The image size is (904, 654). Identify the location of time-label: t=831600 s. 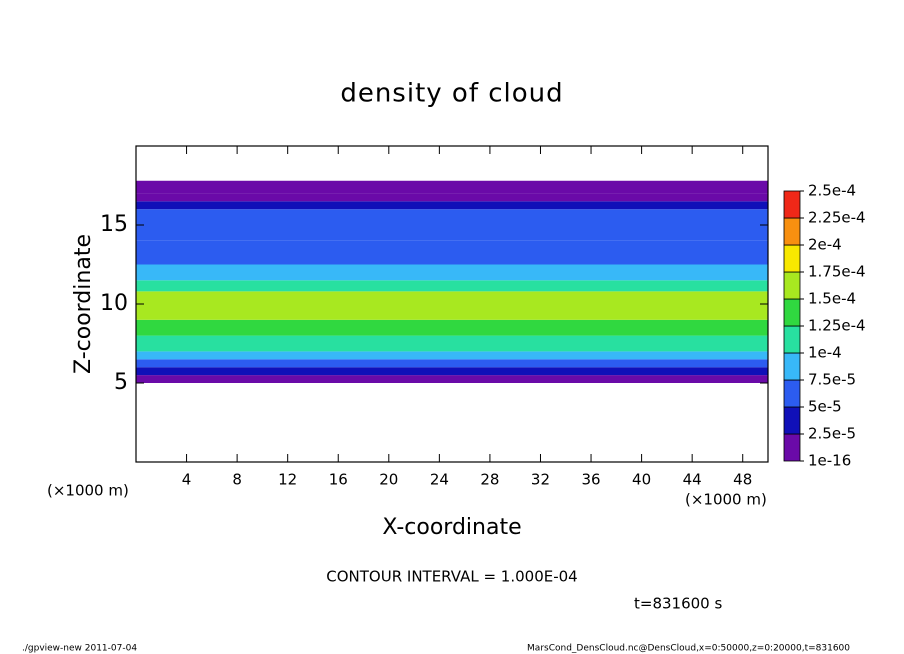
(678, 604).